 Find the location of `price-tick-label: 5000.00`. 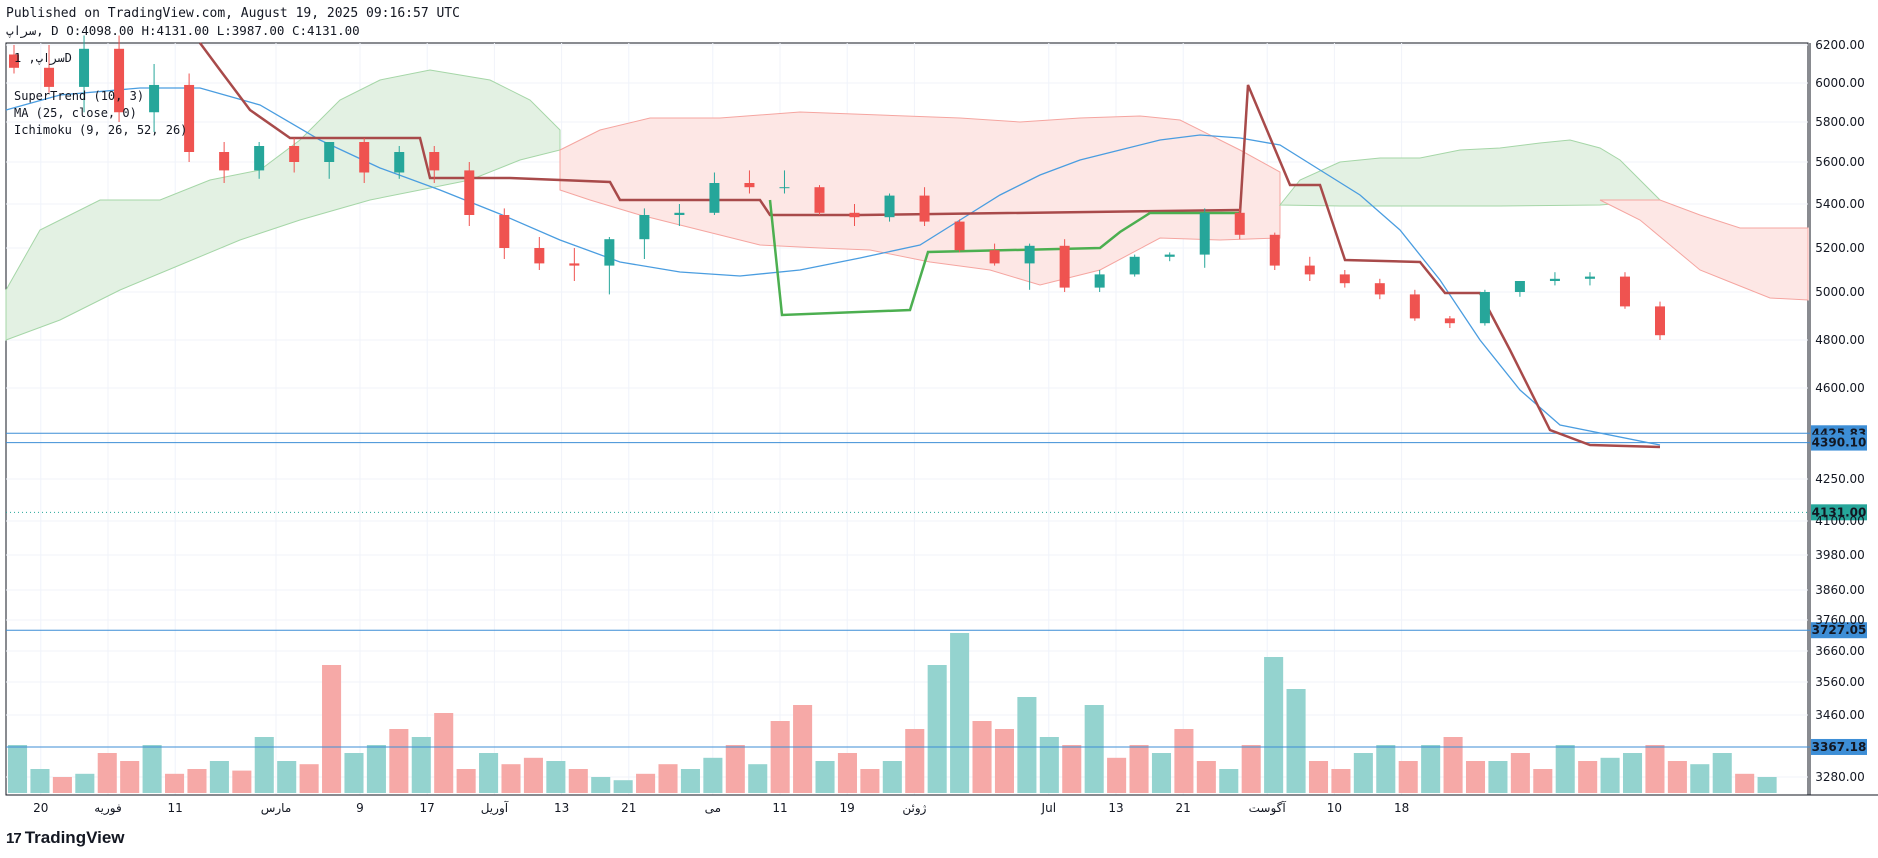

price-tick-label: 5000.00 is located at coordinates (1840, 292).